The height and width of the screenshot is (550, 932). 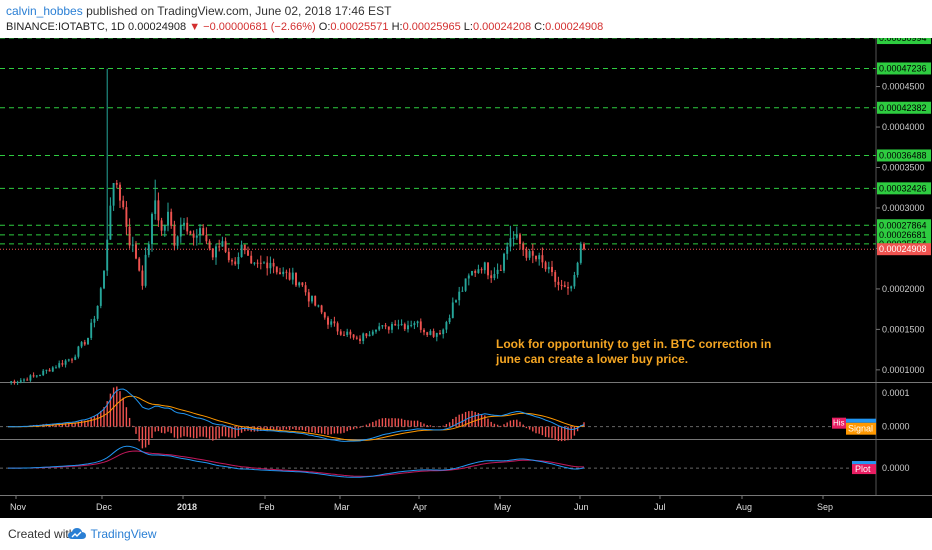 What do you see at coordinates (503, 507) in the screenshot?
I see `time-tick-label: May` at bounding box center [503, 507].